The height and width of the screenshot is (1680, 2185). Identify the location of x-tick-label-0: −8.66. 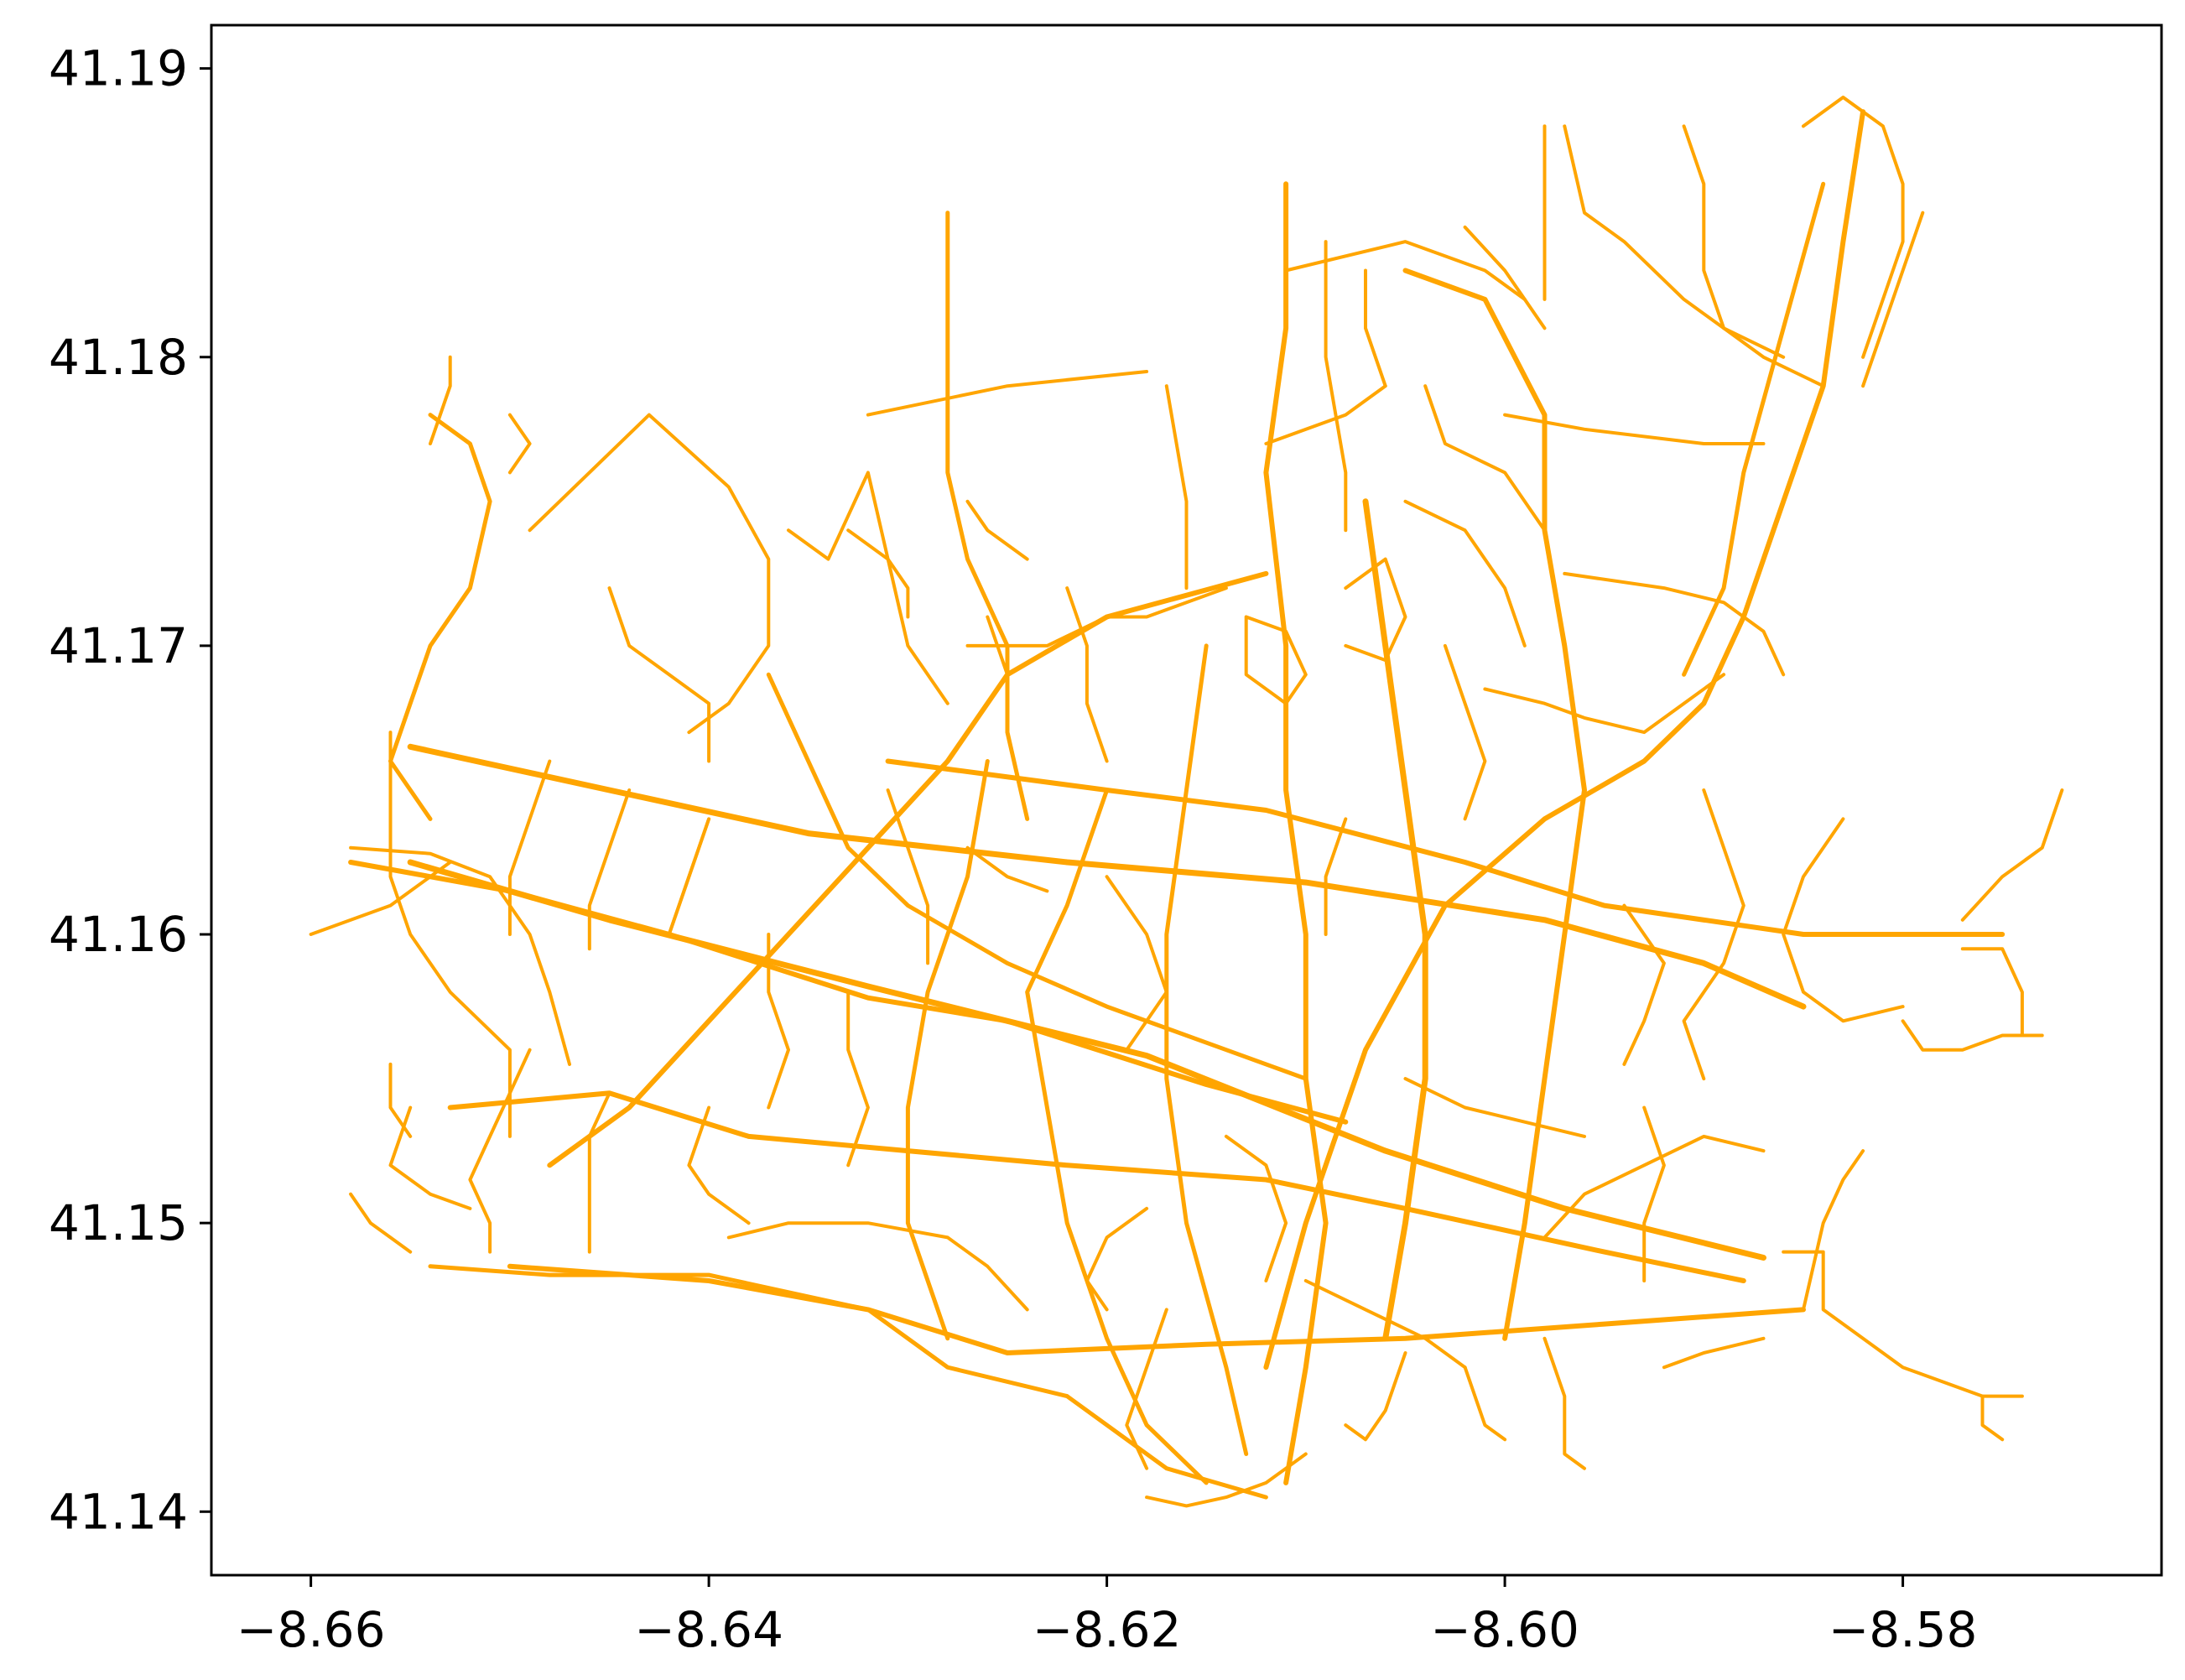
(311, 1629).